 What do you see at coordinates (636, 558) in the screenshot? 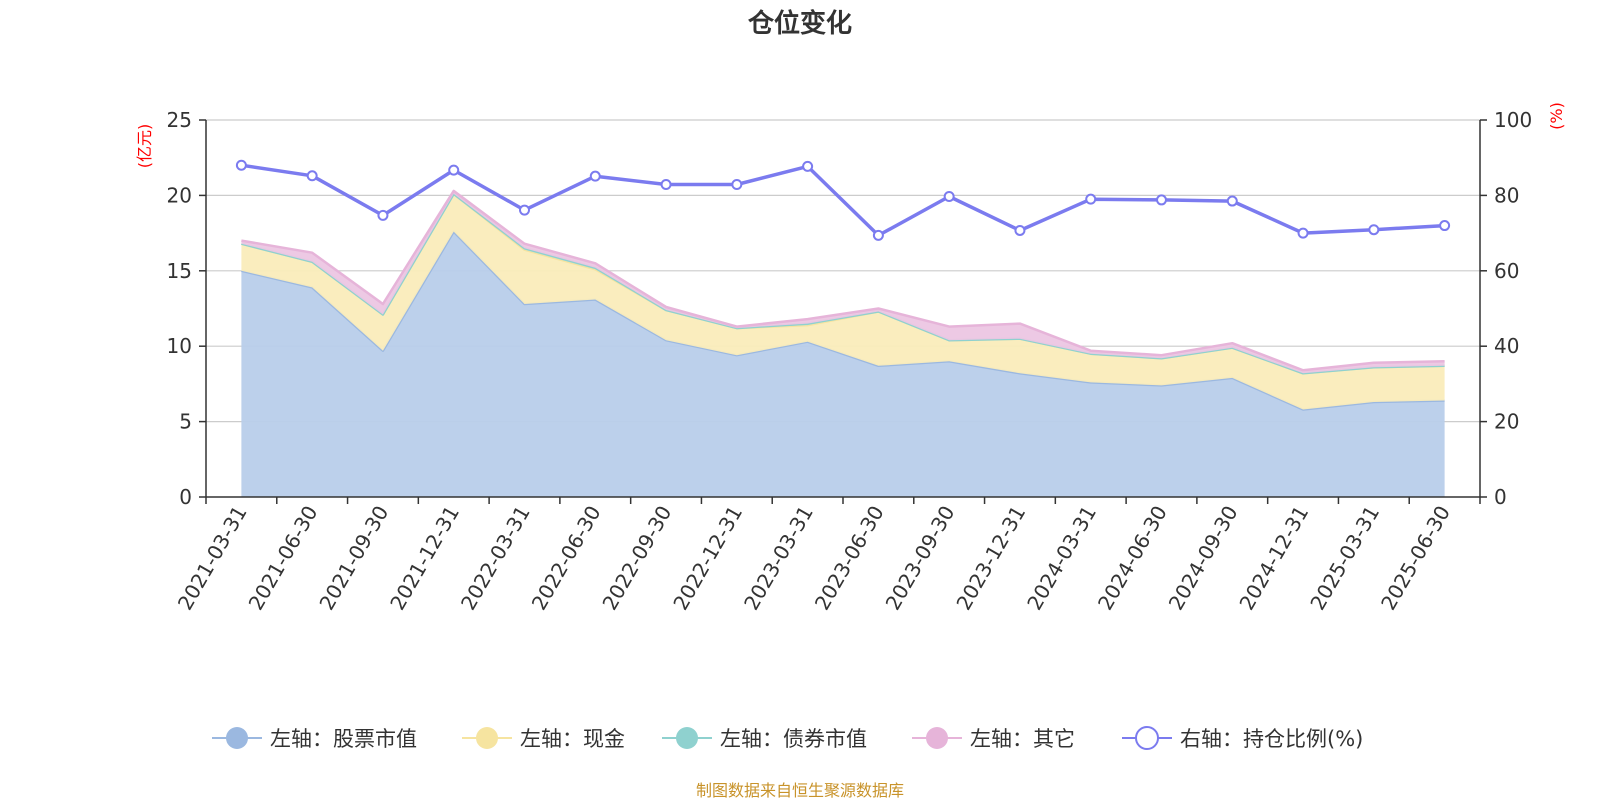
I see `x-axis-label: 2022-09-30` at bounding box center [636, 558].